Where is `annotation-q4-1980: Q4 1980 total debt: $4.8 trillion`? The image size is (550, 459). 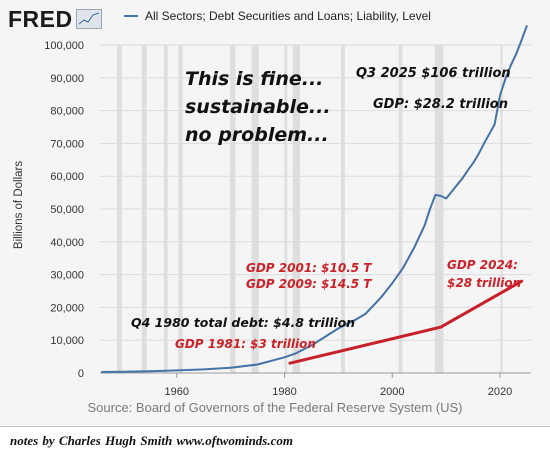
annotation-q4-1980: Q4 1980 total debt: $4.8 trillion is located at coordinates (243, 322).